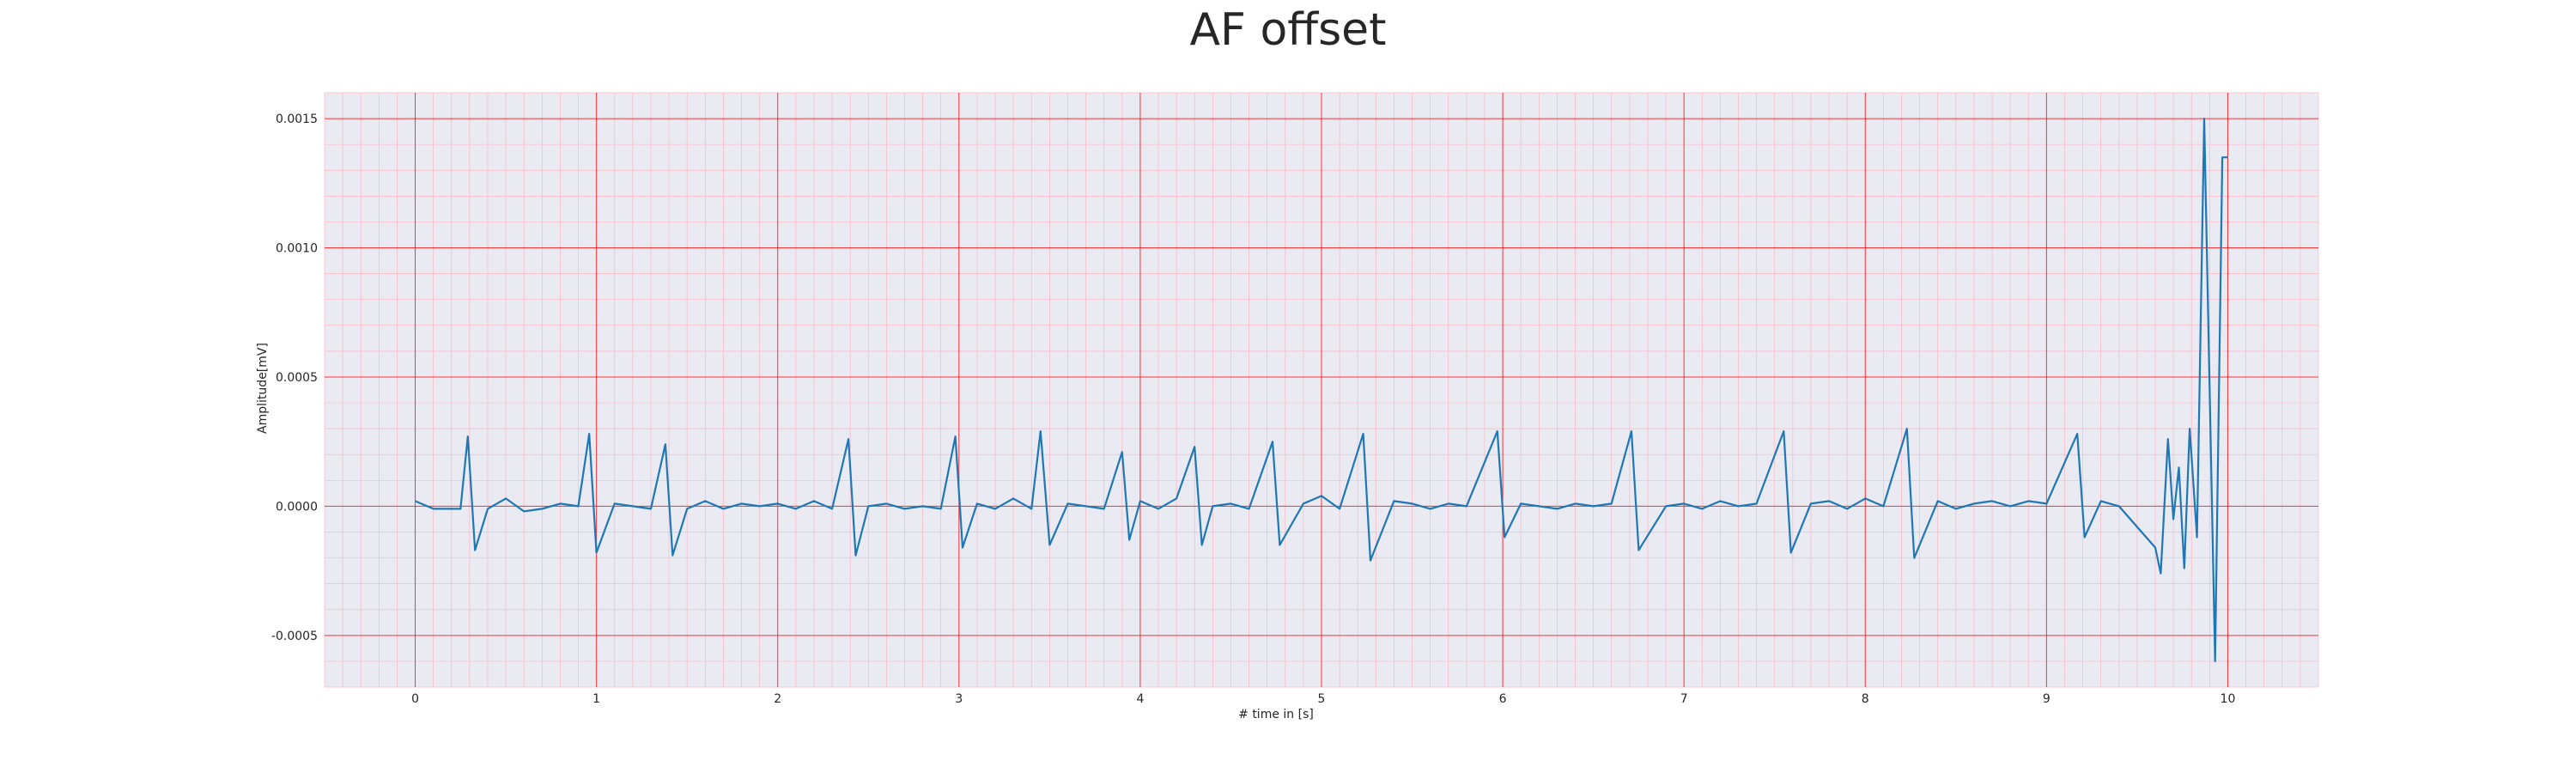  I want to click on y-tick-labels: -0.0005 0.0000 0.0005 0.0010 0.0015, so click(294, 378).